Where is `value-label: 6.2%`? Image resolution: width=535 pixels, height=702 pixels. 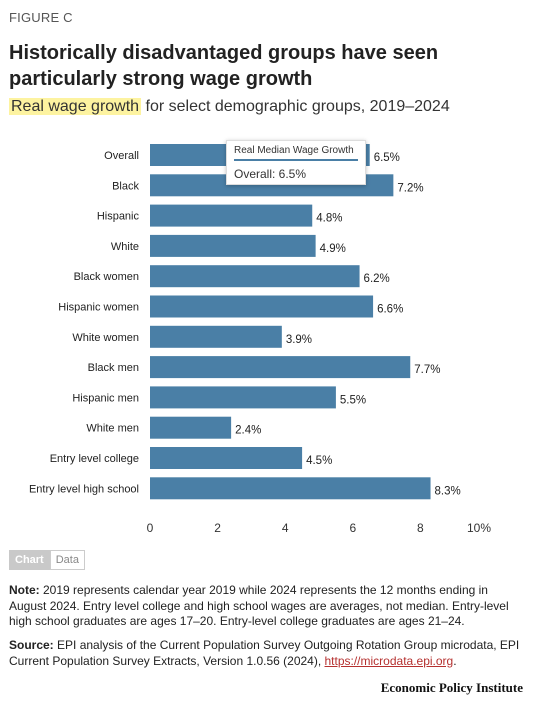
value-label: 6.2% is located at coordinates (377, 279).